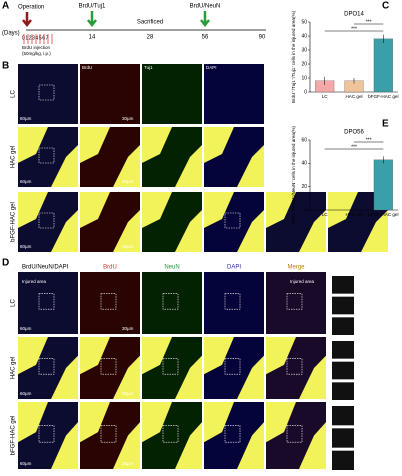  Describe the element at coordinates (305, 92) in the screenshot. I see `y-tick-label: 0` at that location.